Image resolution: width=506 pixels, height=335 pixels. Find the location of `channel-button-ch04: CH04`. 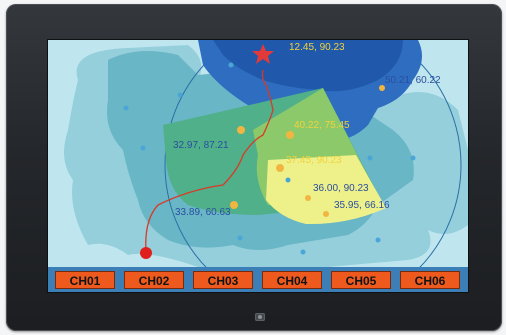

channel-button-ch04: CH04 is located at coordinates (292, 280).